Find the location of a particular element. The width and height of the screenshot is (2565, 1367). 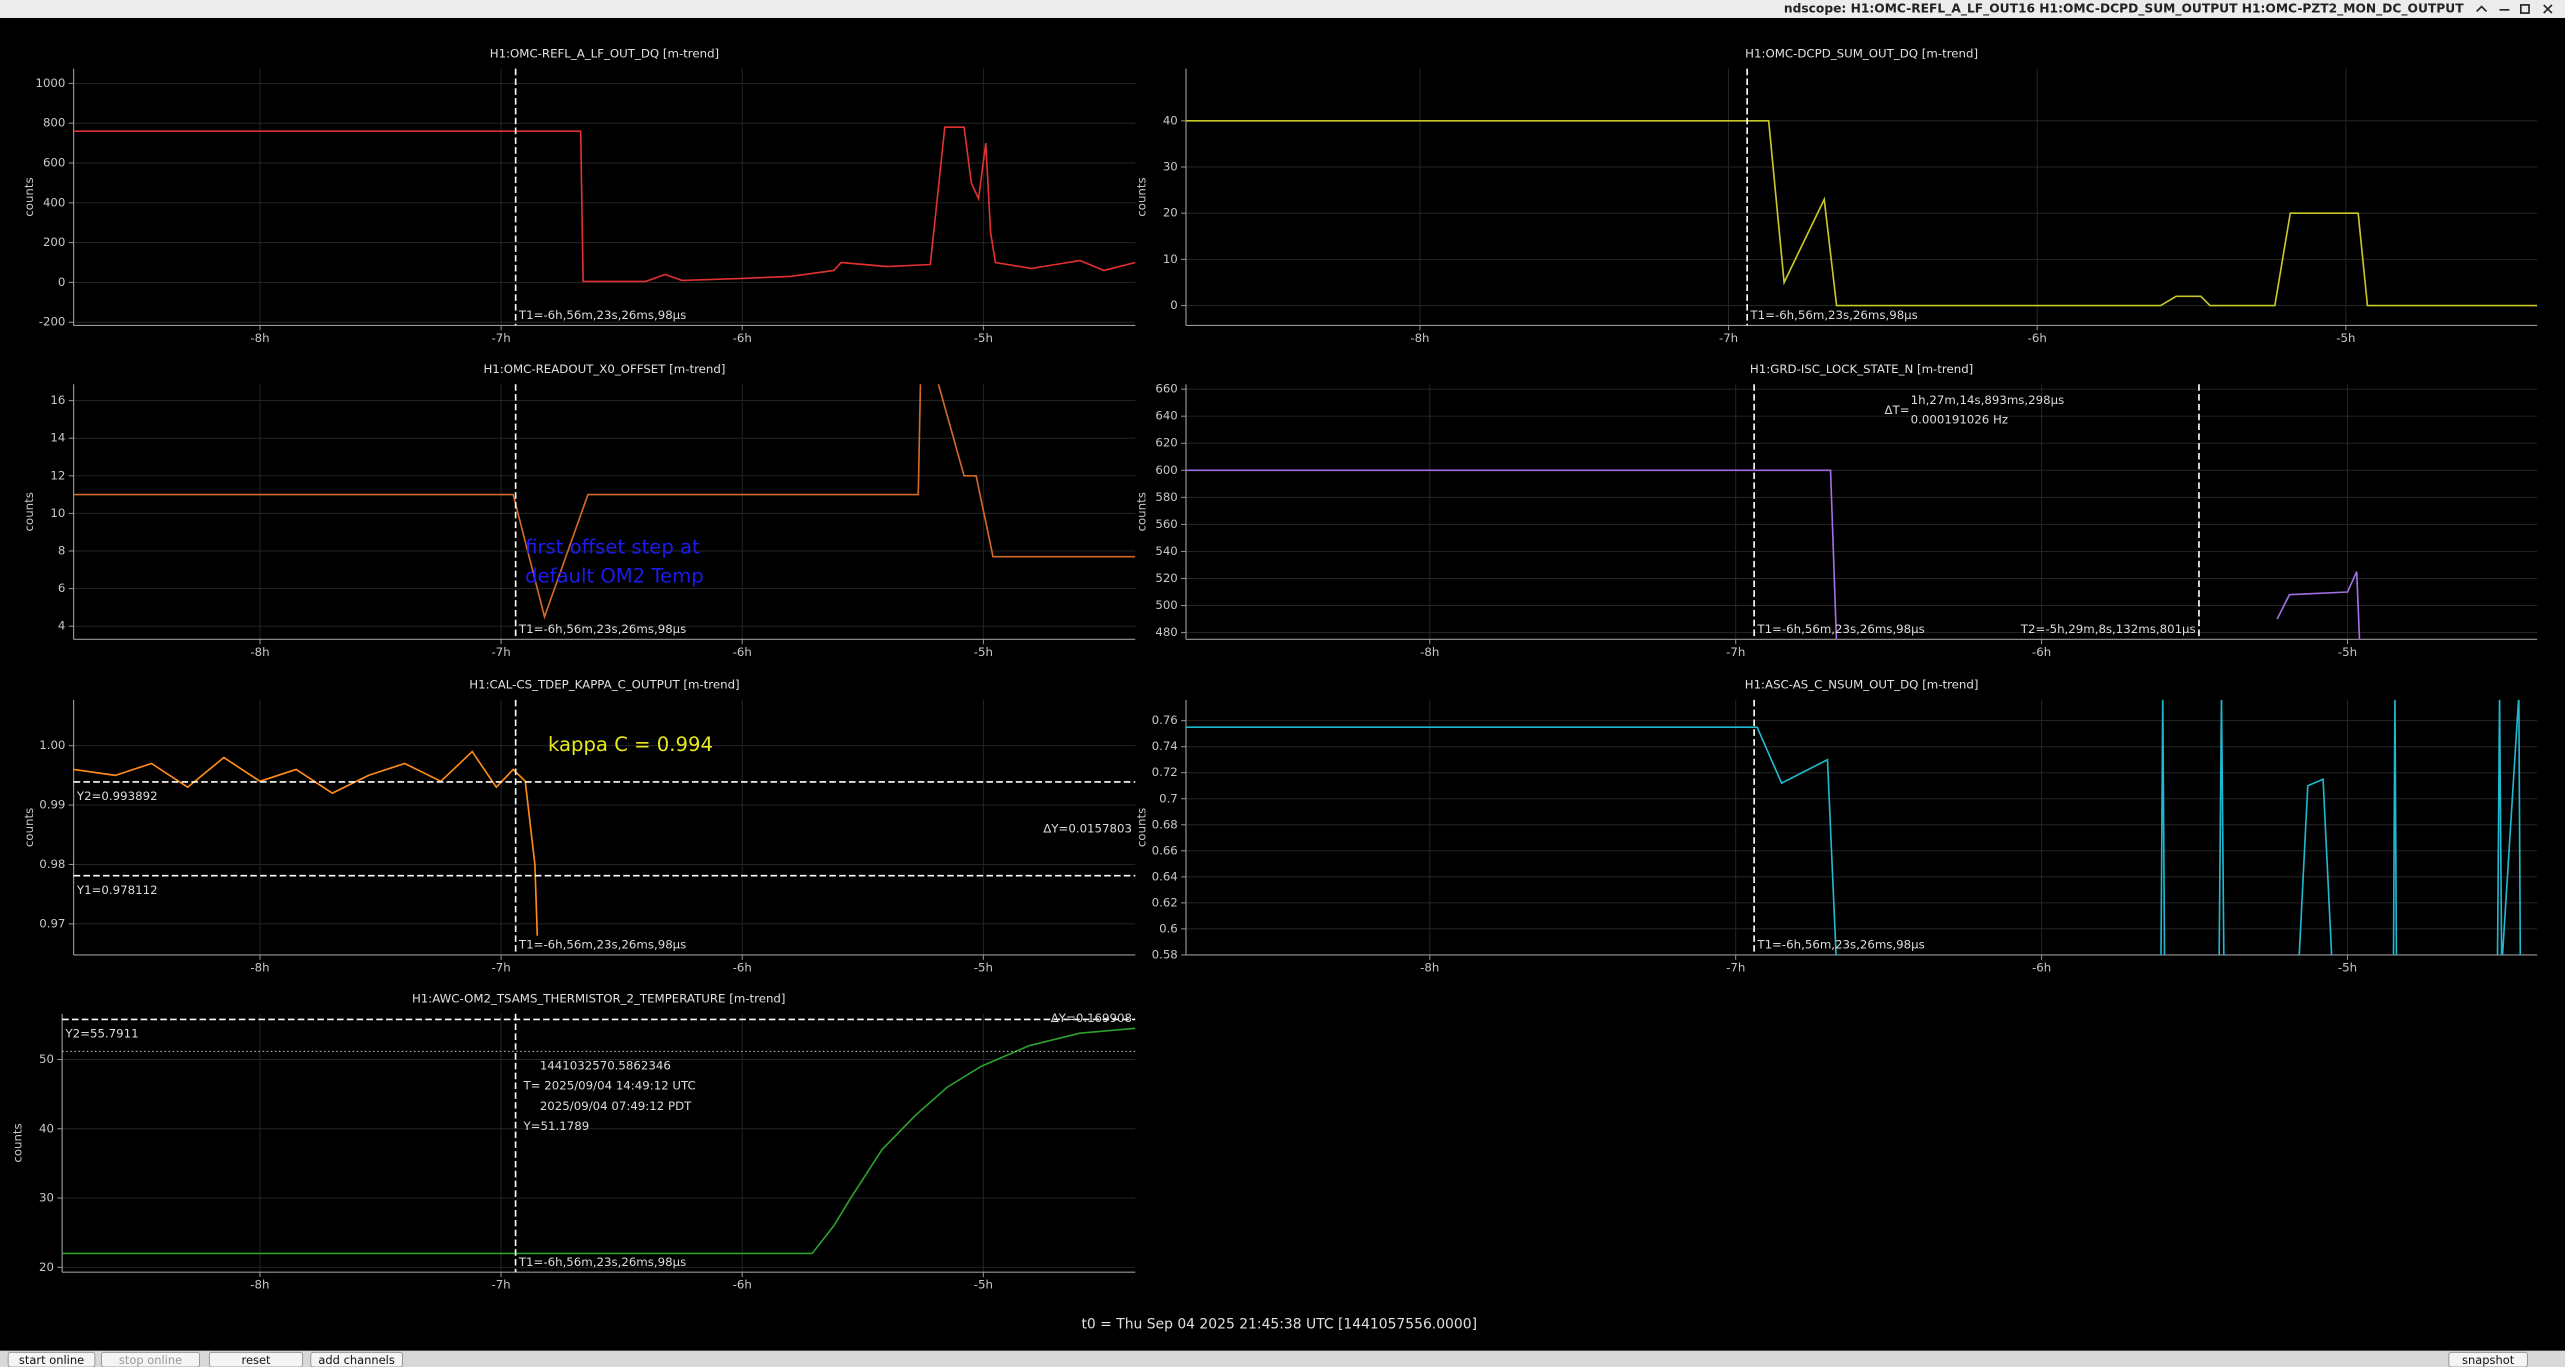

y-tick-label: 4 is located at coordinates (62, 626).